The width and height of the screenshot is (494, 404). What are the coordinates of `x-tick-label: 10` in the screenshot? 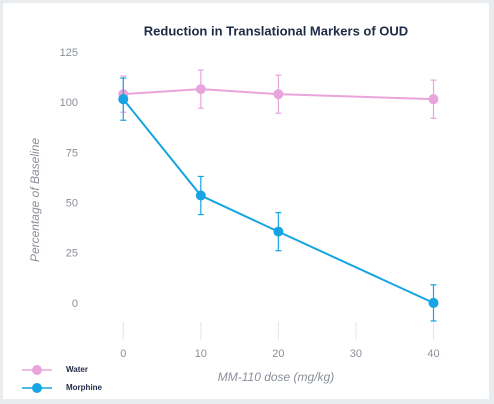 It's located at (201, 354).